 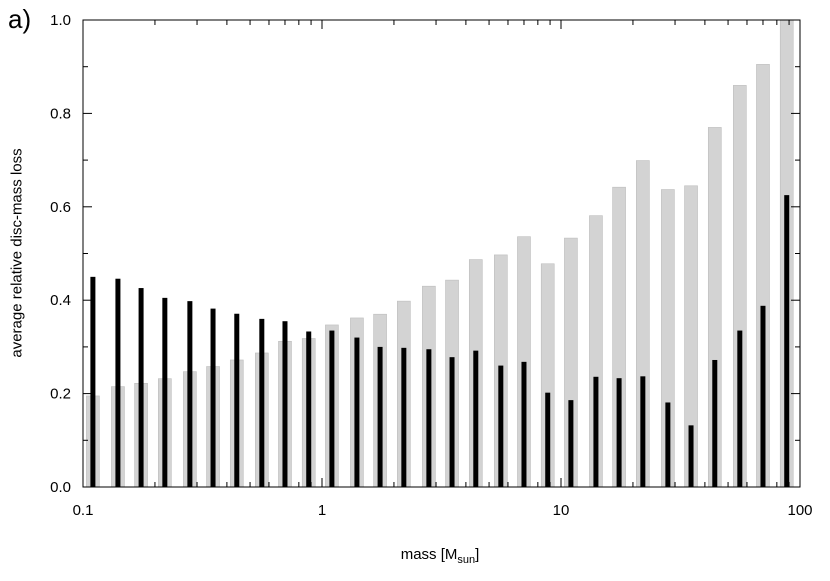 What do you see at coordinates (60, 207) in the screenshot?
I see `y-tick-label: 0.6` at bounding box center [60, 207].